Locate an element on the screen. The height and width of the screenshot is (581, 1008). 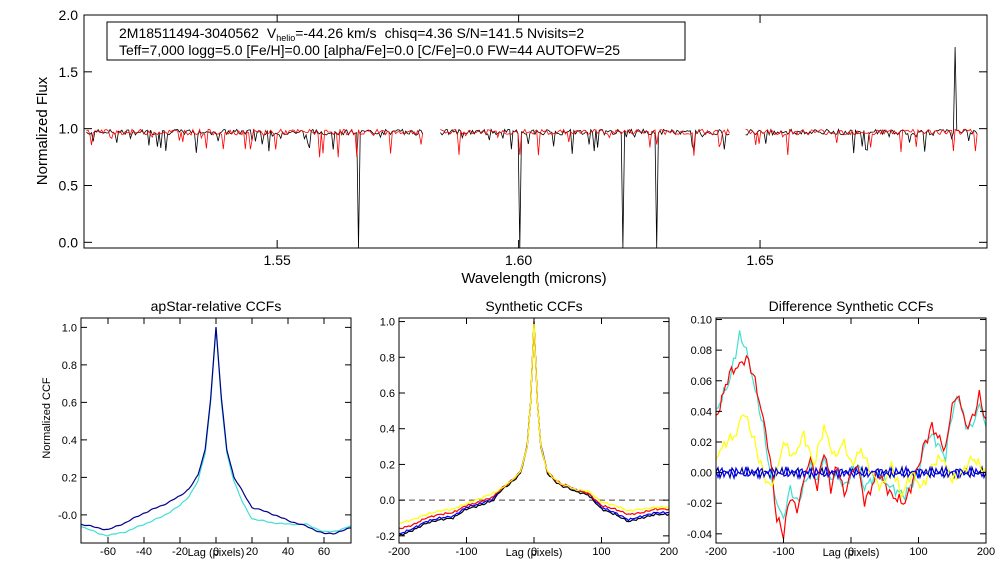
spectrum-ytick-label: 0.5 is located at coordinates (69, 185).